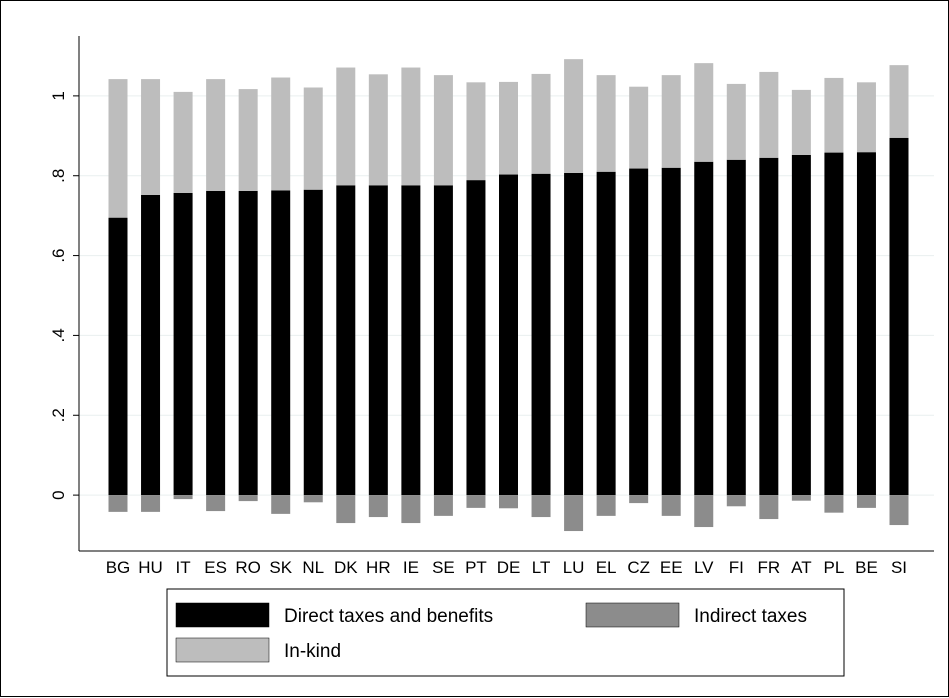 The width and height of the screenshot is (949, 698). I want to click on x-tick-label: PT, so click(476, 567).